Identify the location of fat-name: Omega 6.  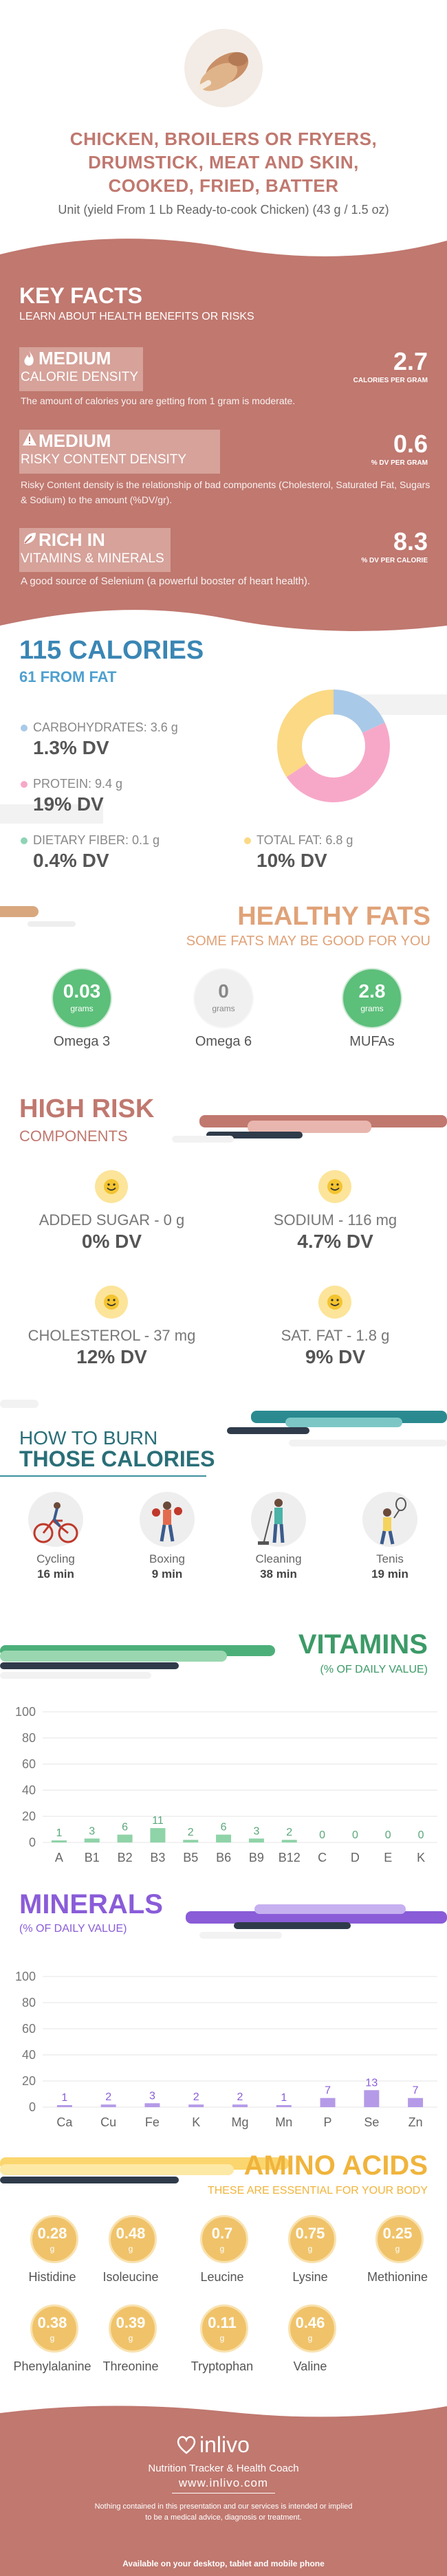
(223, 1041).